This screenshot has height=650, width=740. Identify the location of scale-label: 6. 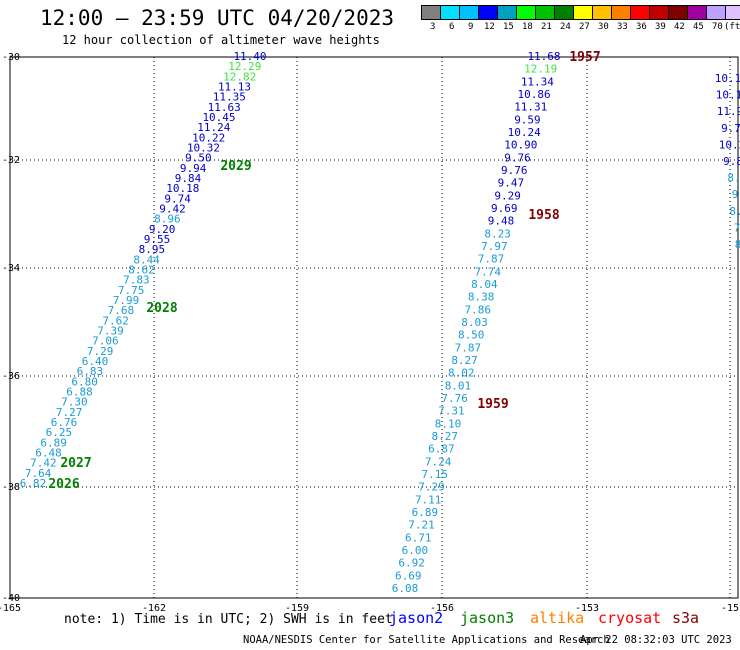
(452, 27).